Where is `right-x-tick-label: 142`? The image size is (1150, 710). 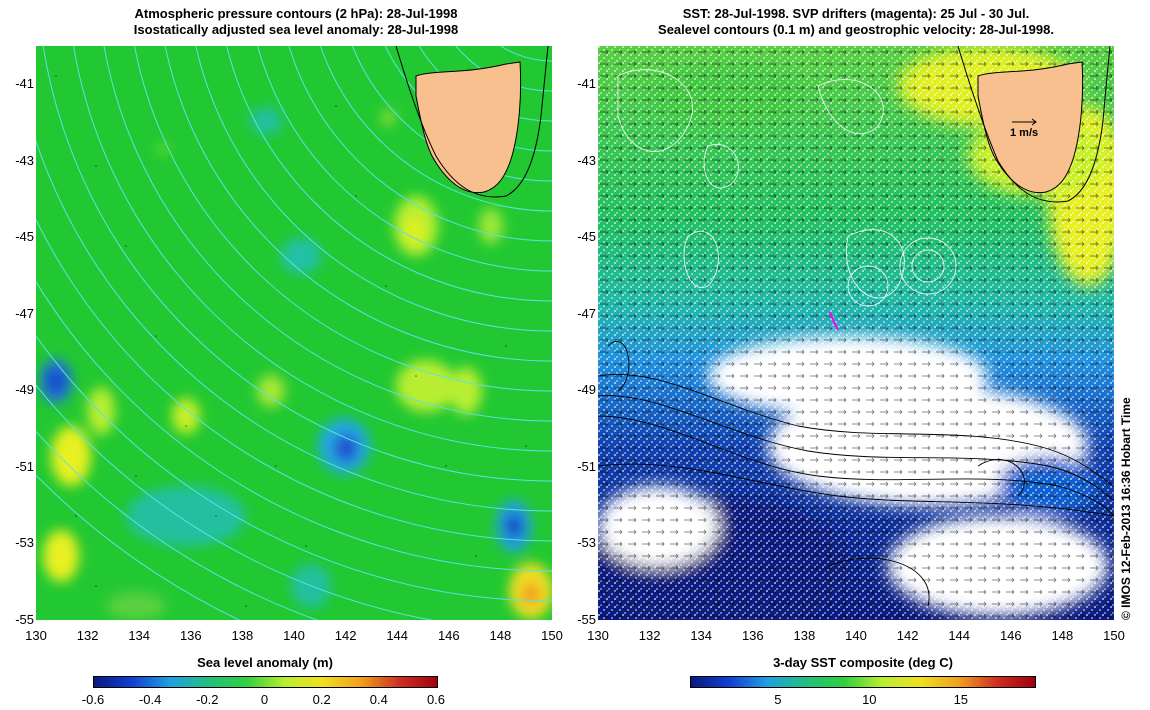
right-x-tick-label: 142 is located at coordinates (907, 635).